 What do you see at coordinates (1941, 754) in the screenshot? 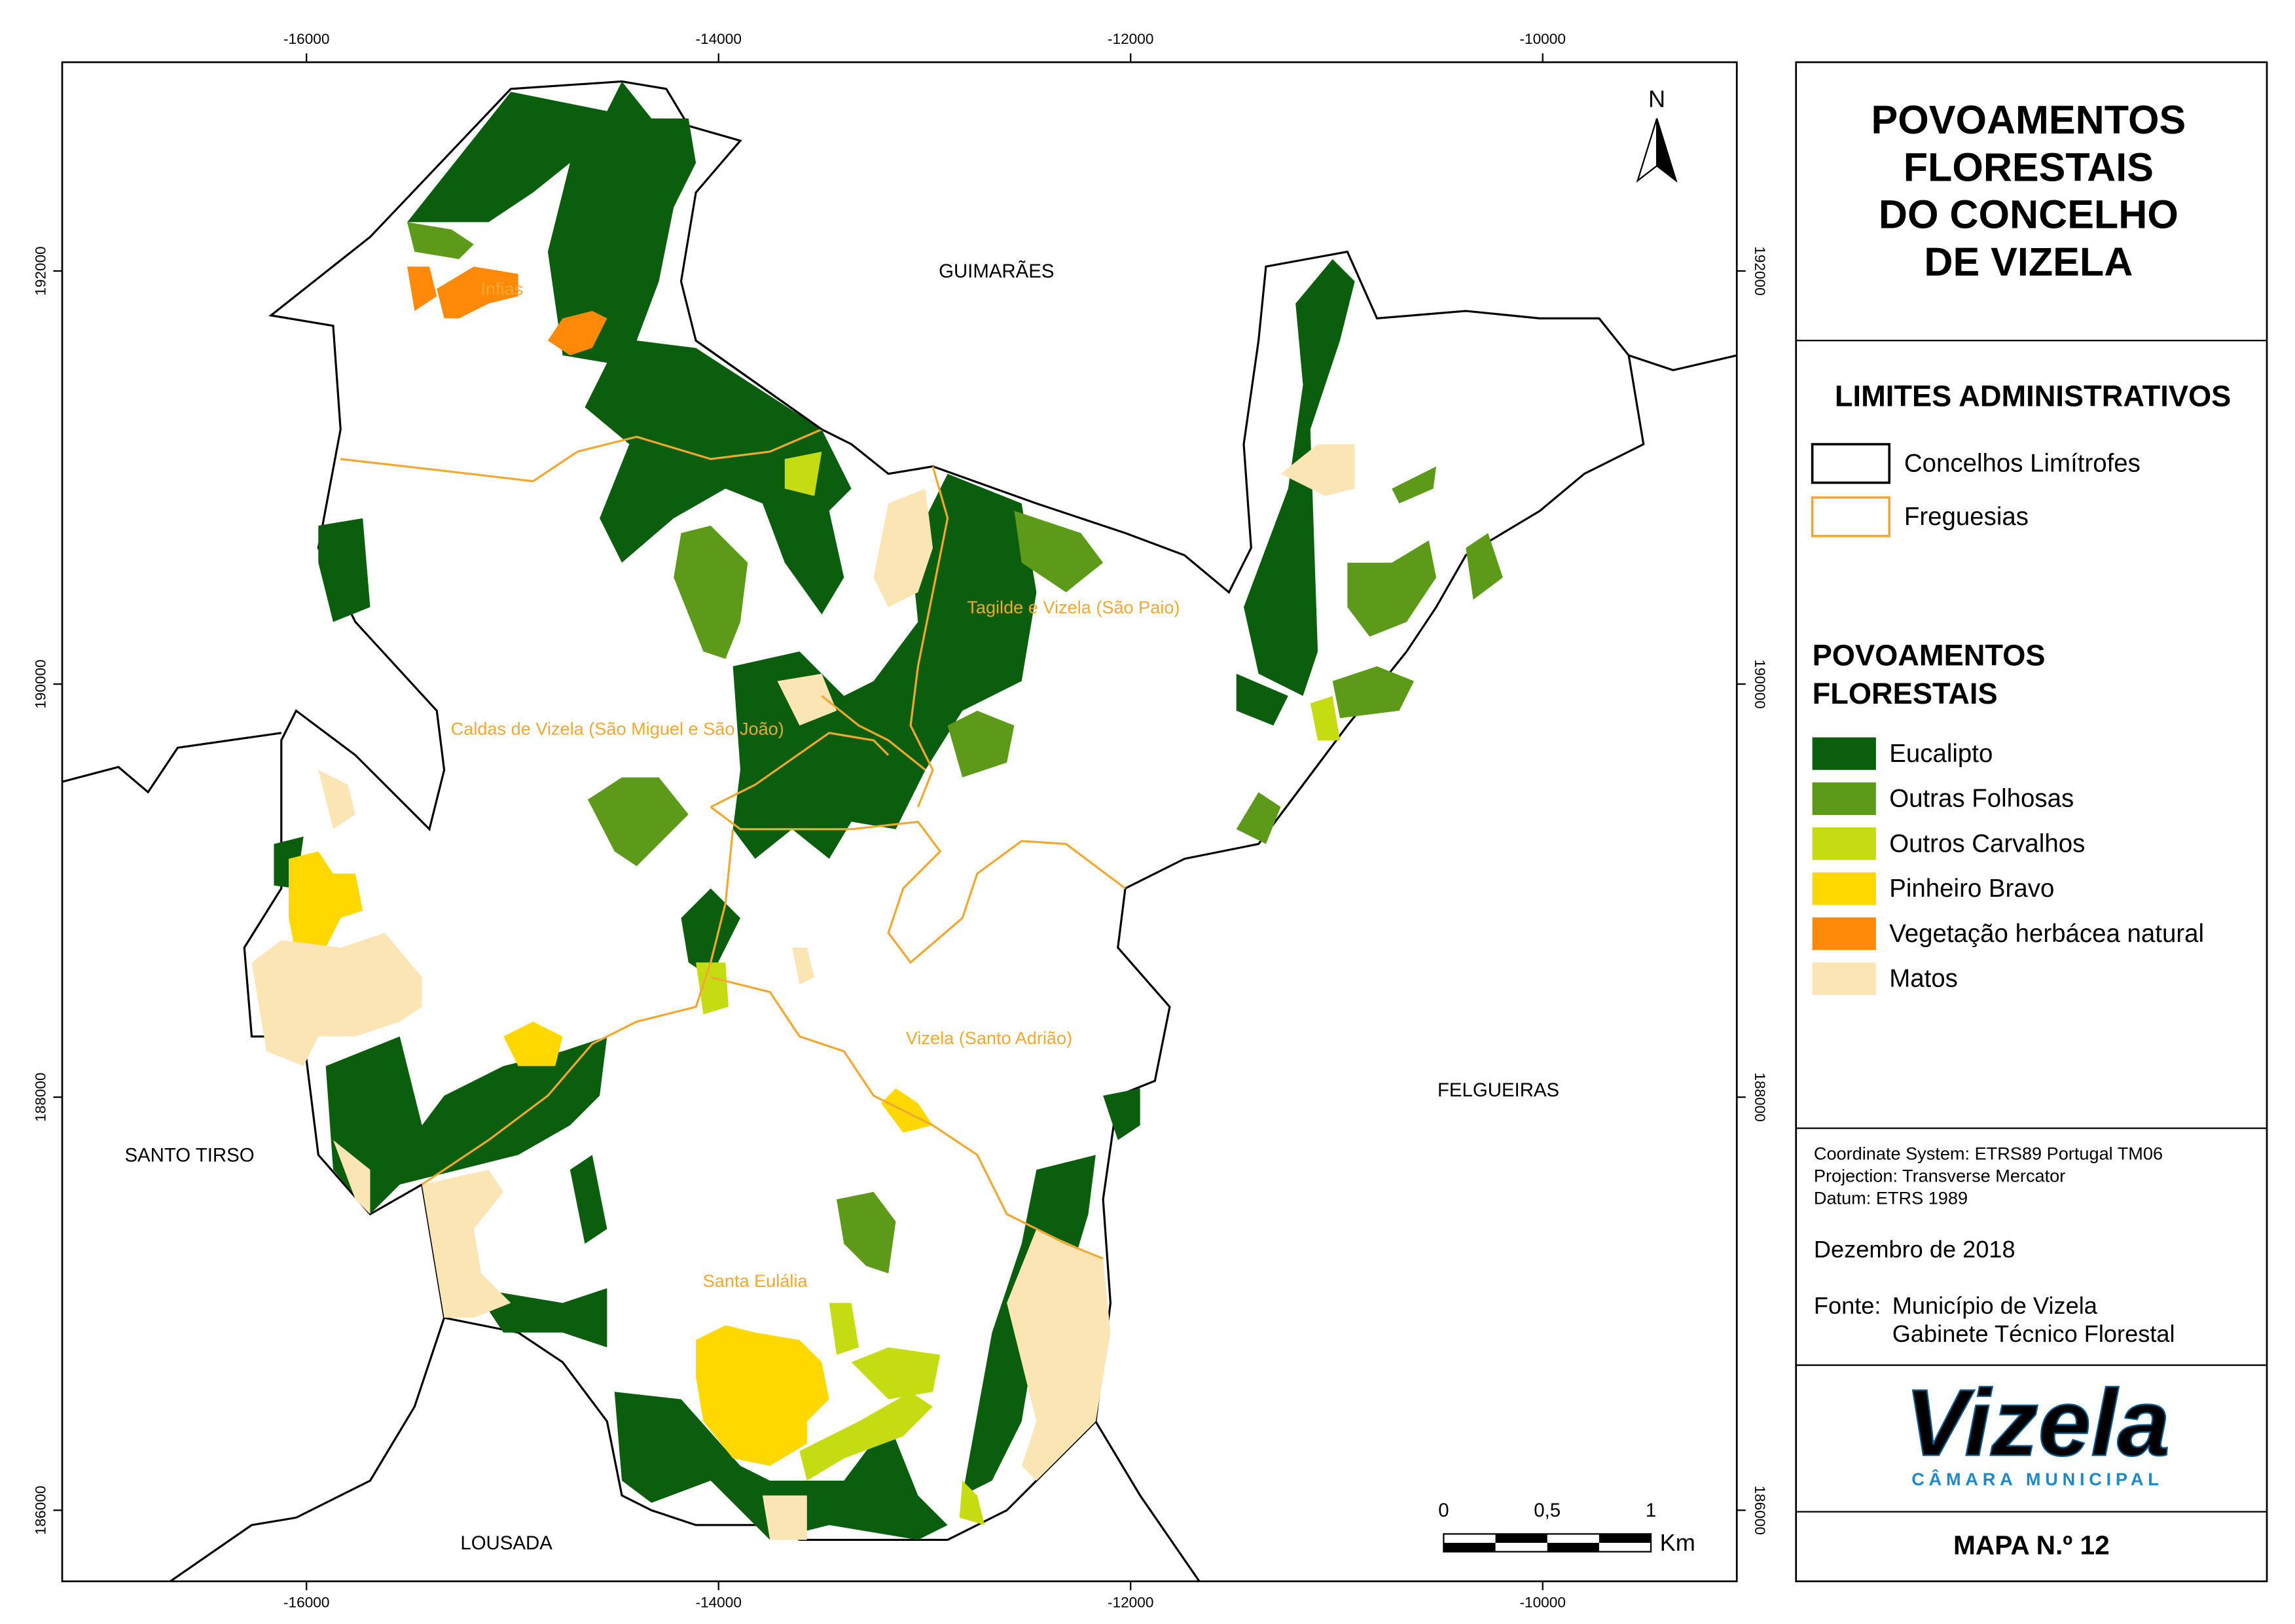
I see `legend-label: Eucalipto` at bounding box center [1941, 754].